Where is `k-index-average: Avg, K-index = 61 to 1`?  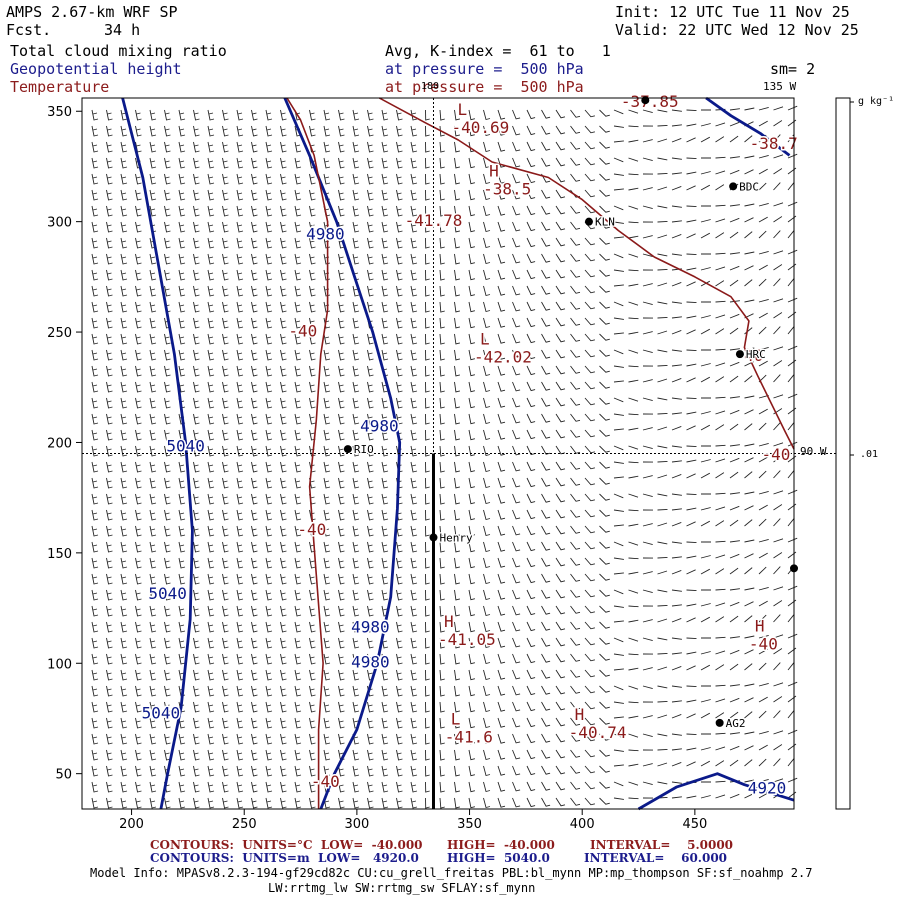
k-index-average: Avg, K-index = 61 to 1 is located at coordinates (498, 51).